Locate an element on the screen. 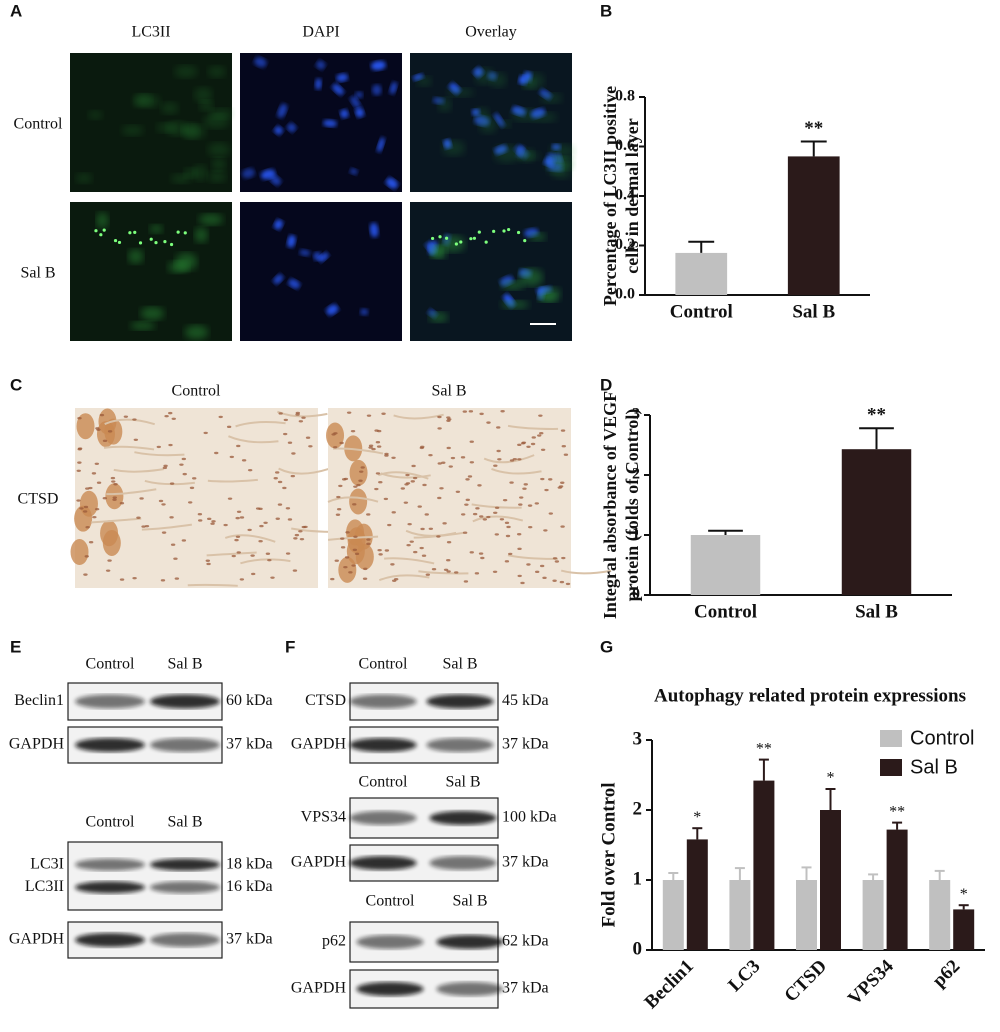 The width and height of the screenshot is (1000, 1032). y-axis-label: protein (folds of Control) is located at coordinates (632, 505).